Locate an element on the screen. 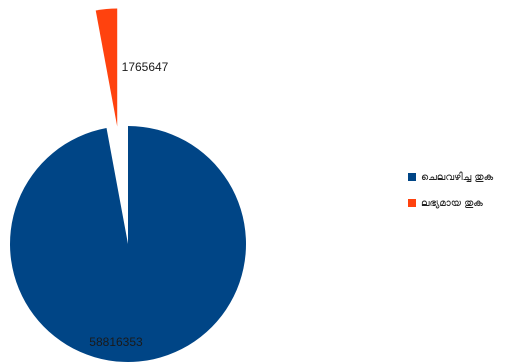 The height and width of the screenshot is (363, 507). legend-label: ലഭ്യമായ തുക is located at coordinates (452, 203).